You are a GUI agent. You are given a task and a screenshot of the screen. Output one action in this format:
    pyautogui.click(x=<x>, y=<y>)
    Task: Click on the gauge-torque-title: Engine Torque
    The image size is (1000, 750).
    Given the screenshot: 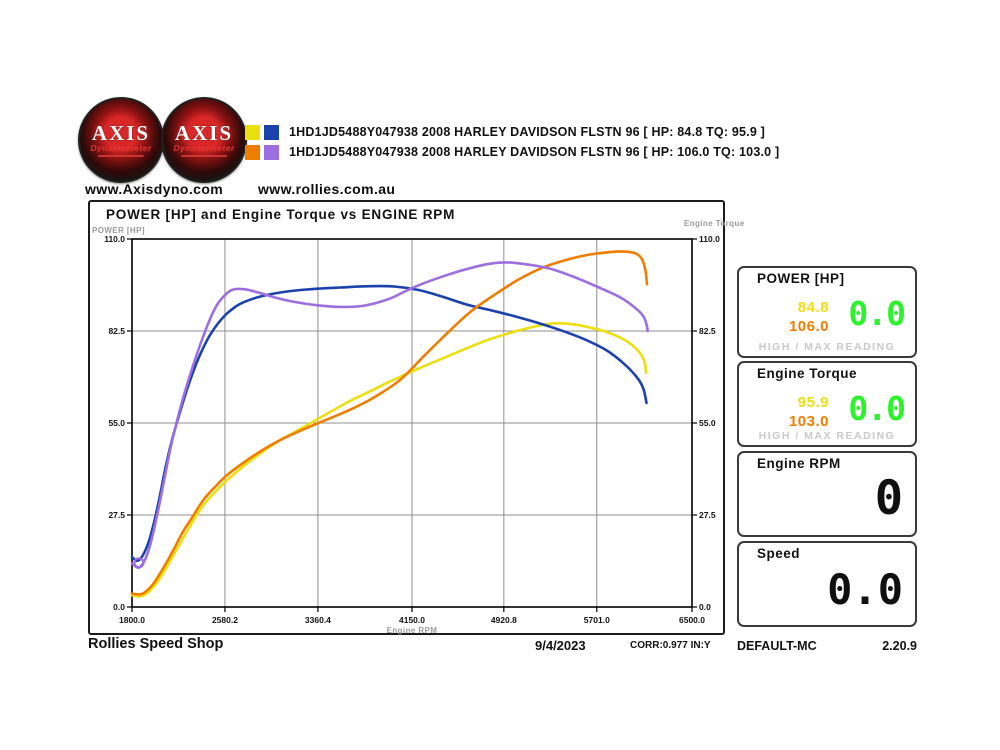 What is the action you would take?
    pyautogui.click(x=807, y=373)
    